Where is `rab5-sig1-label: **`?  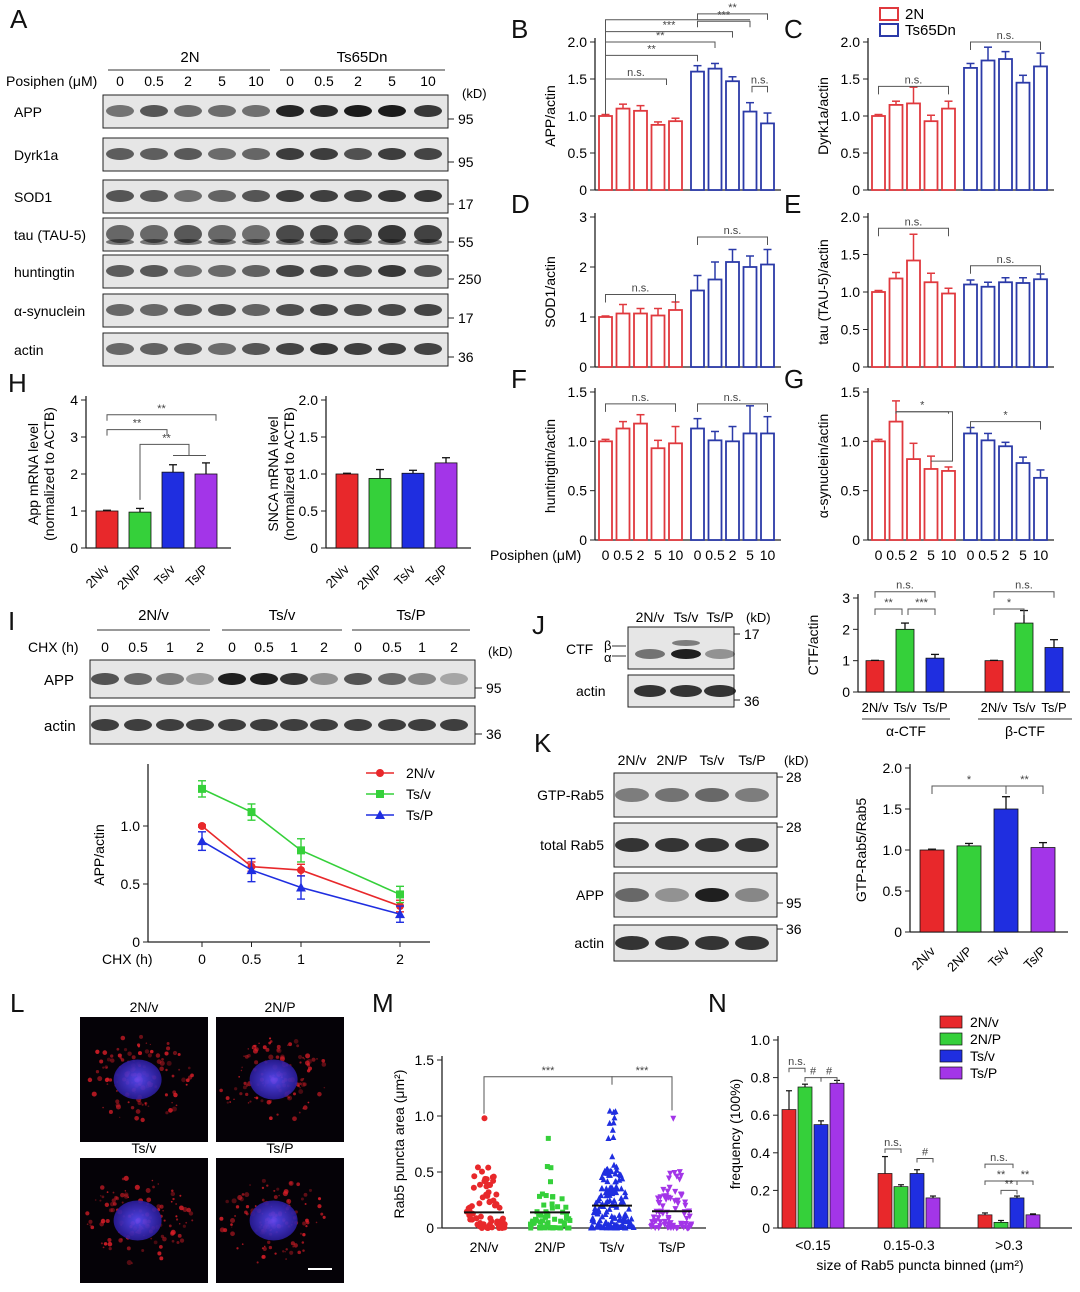
rab5-sig1-label: ** is located at coordinates (1024, 780).